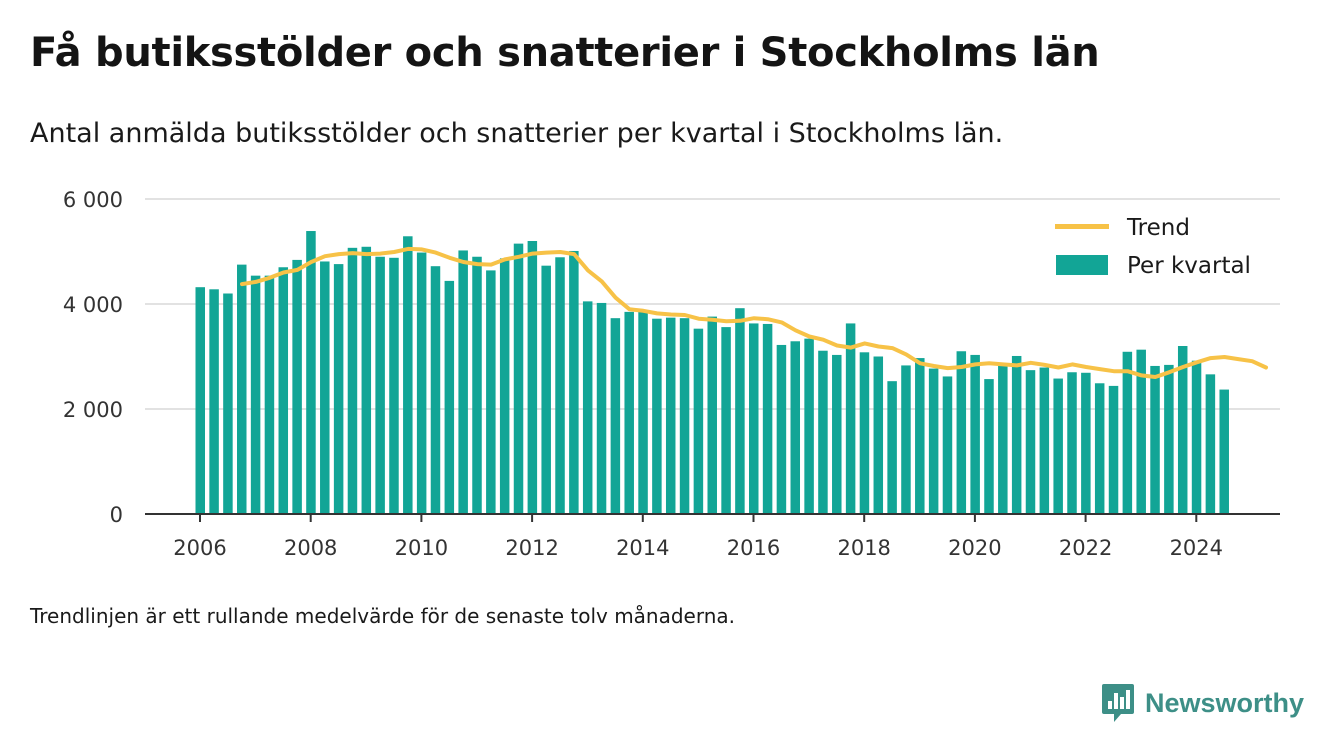  Describe the element at coordinates (199, 548) in the screenshot. I see `x-tick-label: 2006` at that location.